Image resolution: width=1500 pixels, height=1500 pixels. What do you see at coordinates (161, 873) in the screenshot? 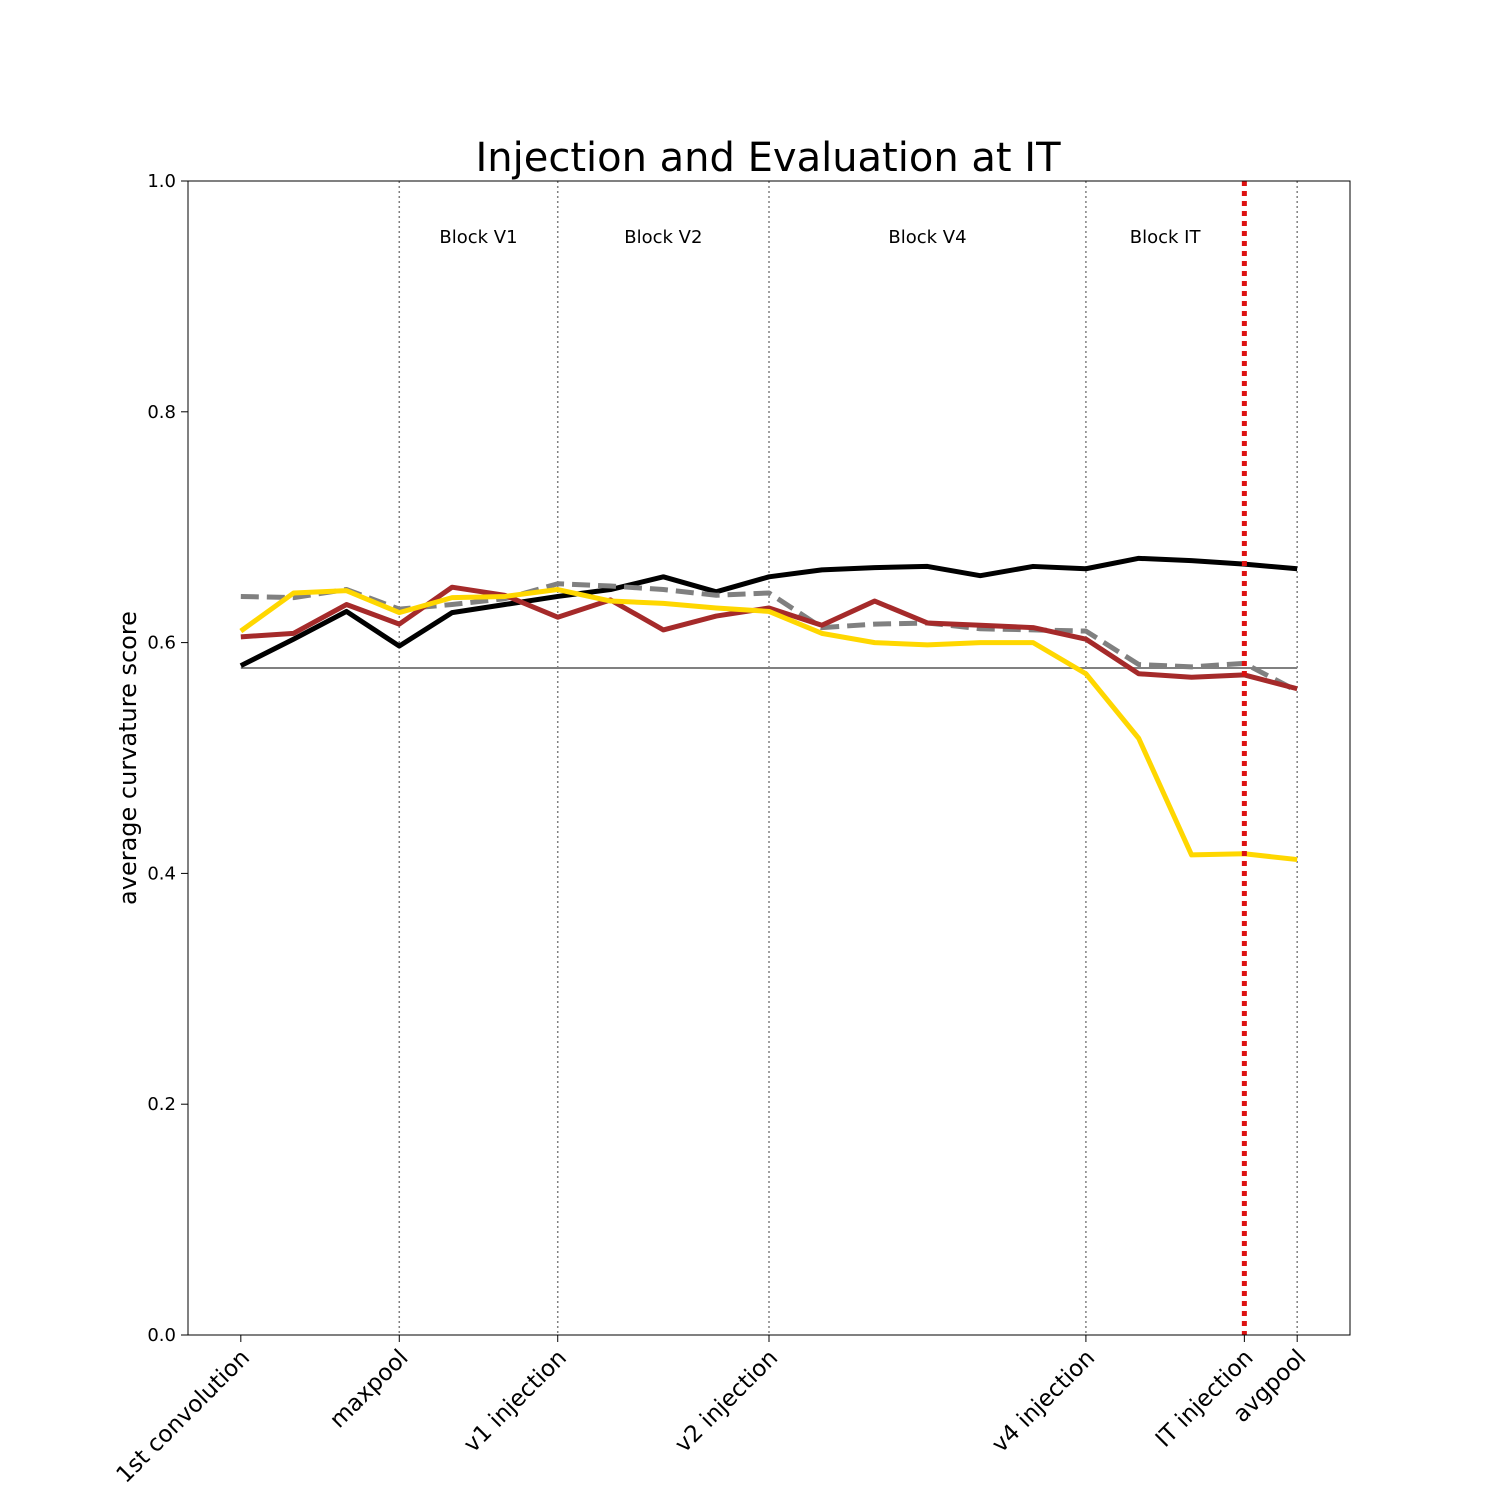
I see `y-tick-label: 0.4` at bounding box center [161, 873].